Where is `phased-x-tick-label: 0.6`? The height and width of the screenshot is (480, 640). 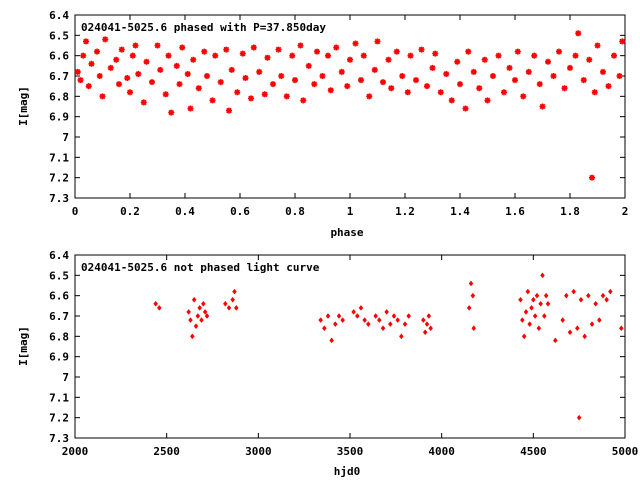
phased-x-tick-label: 0.6 is located at coordinates (240, 211).